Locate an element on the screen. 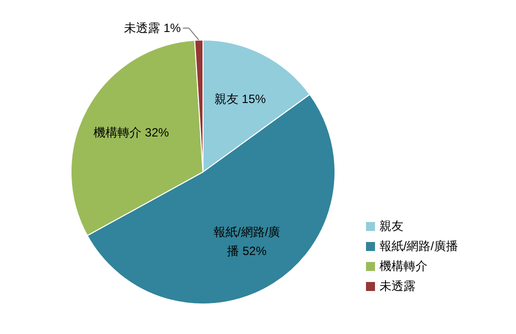  legend-label: 報紙/網路/廣播 is located at coordinates (418, 246).